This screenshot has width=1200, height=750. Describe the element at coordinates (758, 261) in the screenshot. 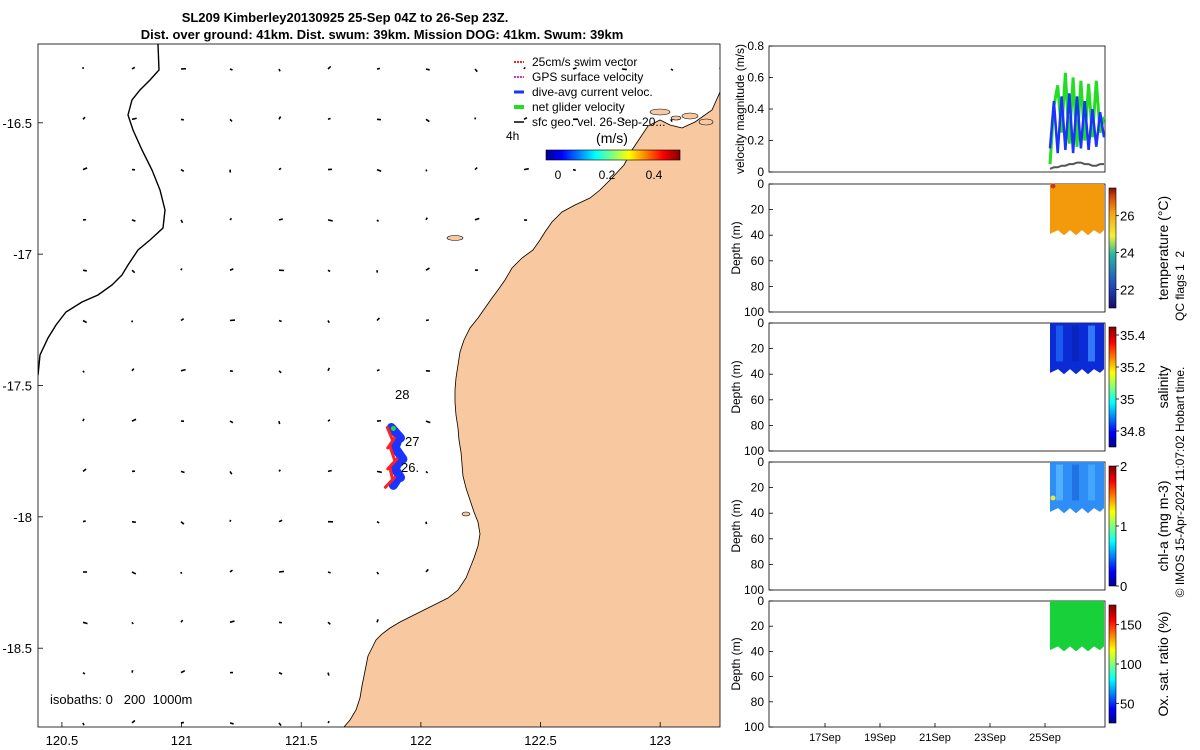

I see `depth-y-tick-label: 60` at that location.